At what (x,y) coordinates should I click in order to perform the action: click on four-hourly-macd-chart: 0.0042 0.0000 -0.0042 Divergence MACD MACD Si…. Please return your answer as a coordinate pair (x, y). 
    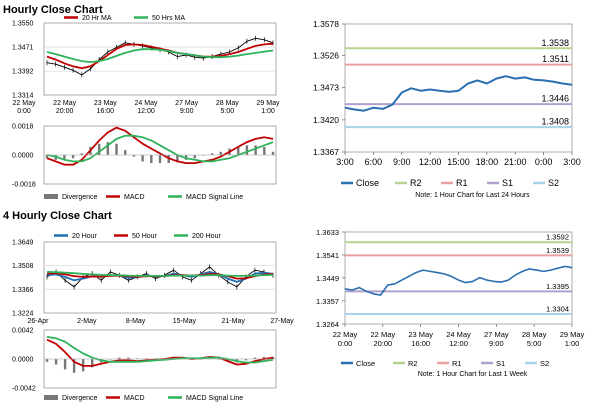
    Looking at the image, I should click on (144, 365).